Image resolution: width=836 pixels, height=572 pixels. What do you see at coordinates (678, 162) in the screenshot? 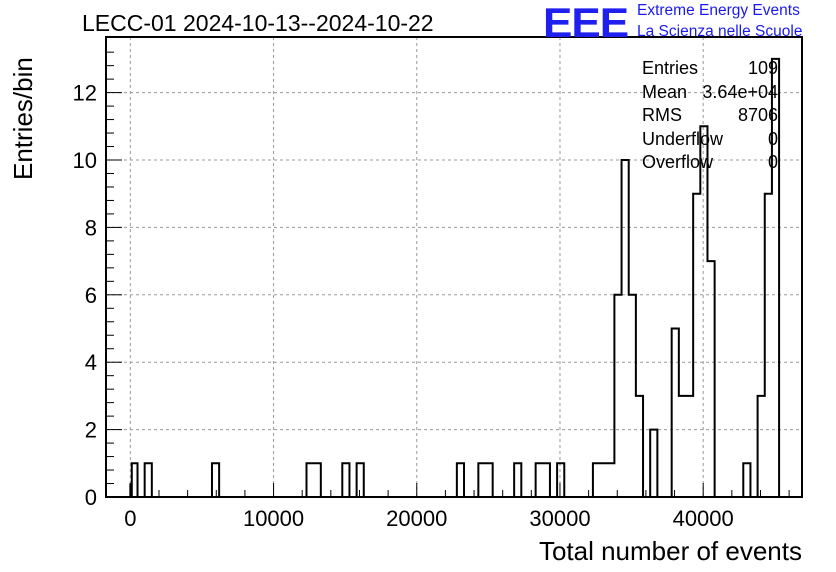
I see `stat-overflow-label: Overflow` at bounding box center [678, 162].